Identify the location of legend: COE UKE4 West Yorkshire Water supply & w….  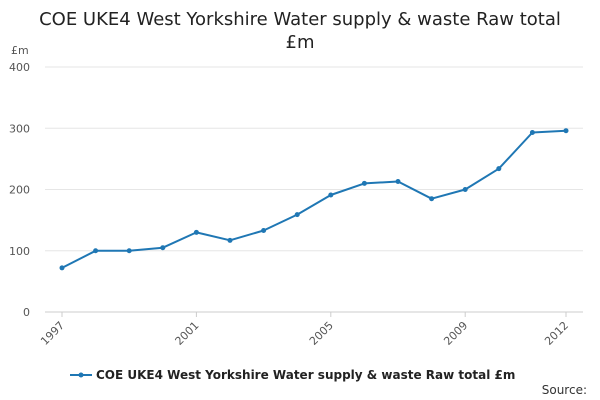
(292, 375).